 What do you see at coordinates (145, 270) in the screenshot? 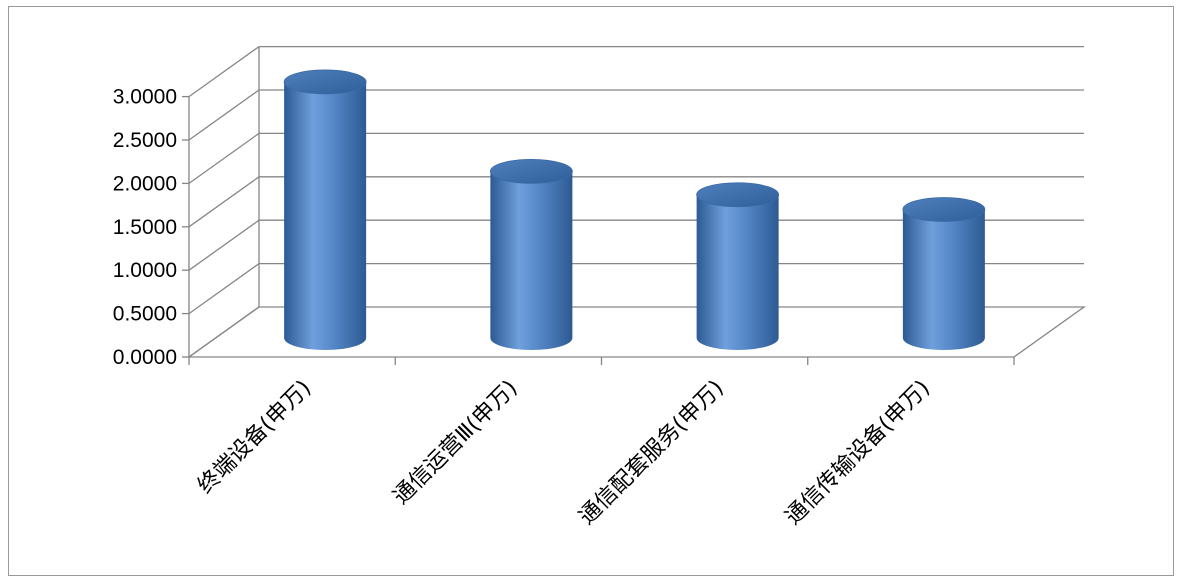
I see `y-tick-label: 1.0000` at bounding box center [145, 270].